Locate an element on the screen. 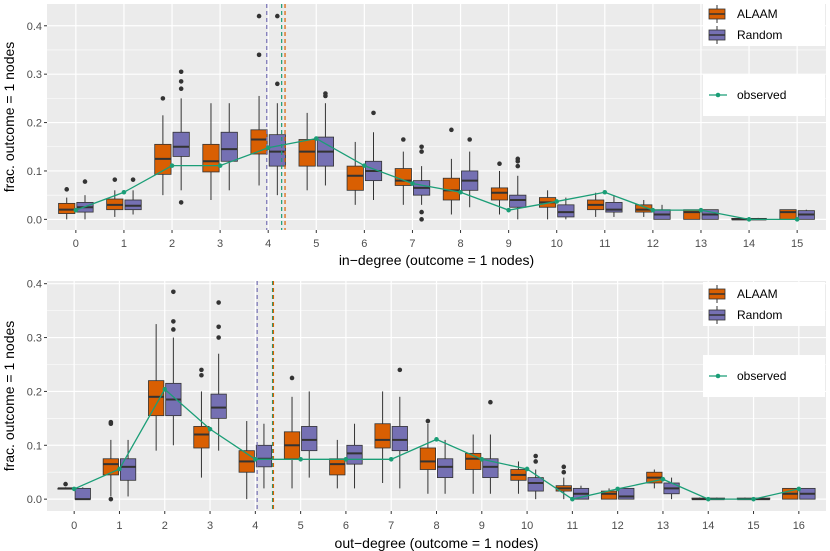 This screenshot has height=551, width=830. observed-legend-point is located at coordinates (718, 95).